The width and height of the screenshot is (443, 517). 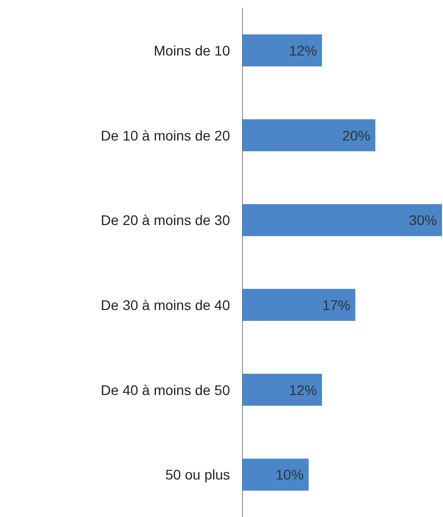 I want to click on y-tick-label: De 40 à moins de 50, so click(x=165, y=390).